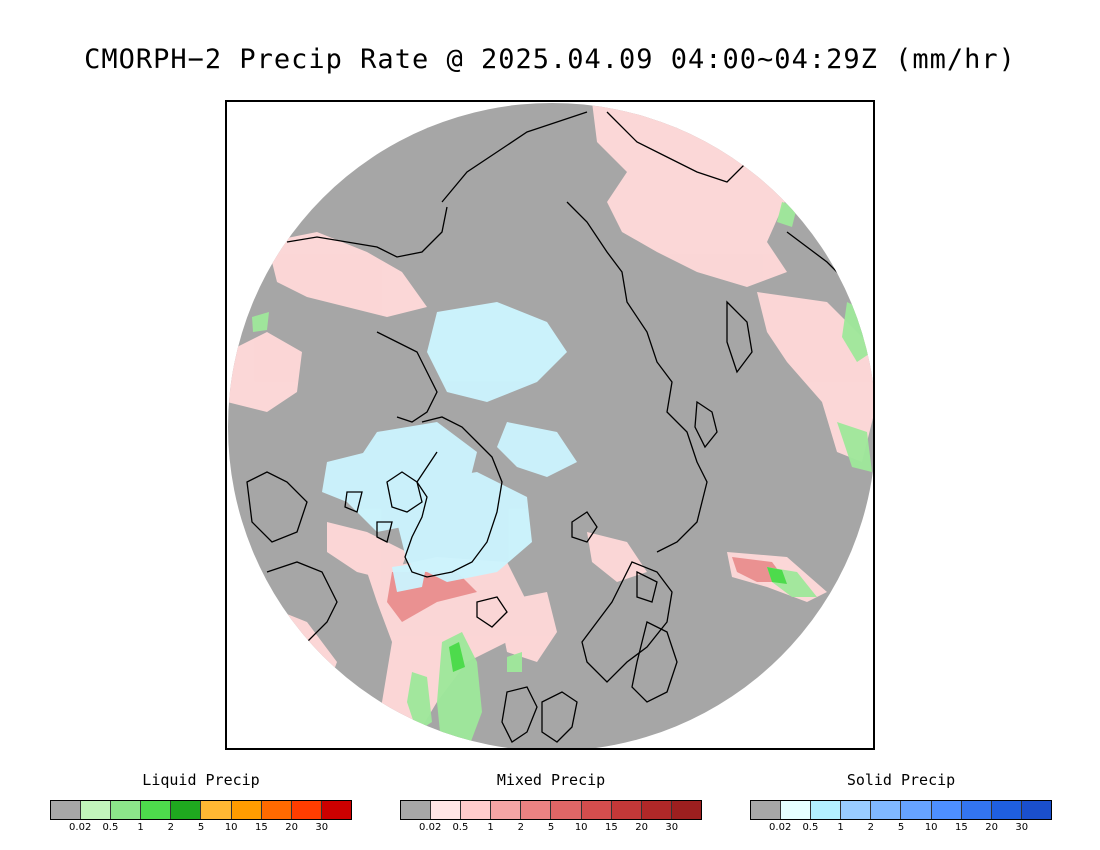  I want to click on solid-precip-areas, so click(449, 447).